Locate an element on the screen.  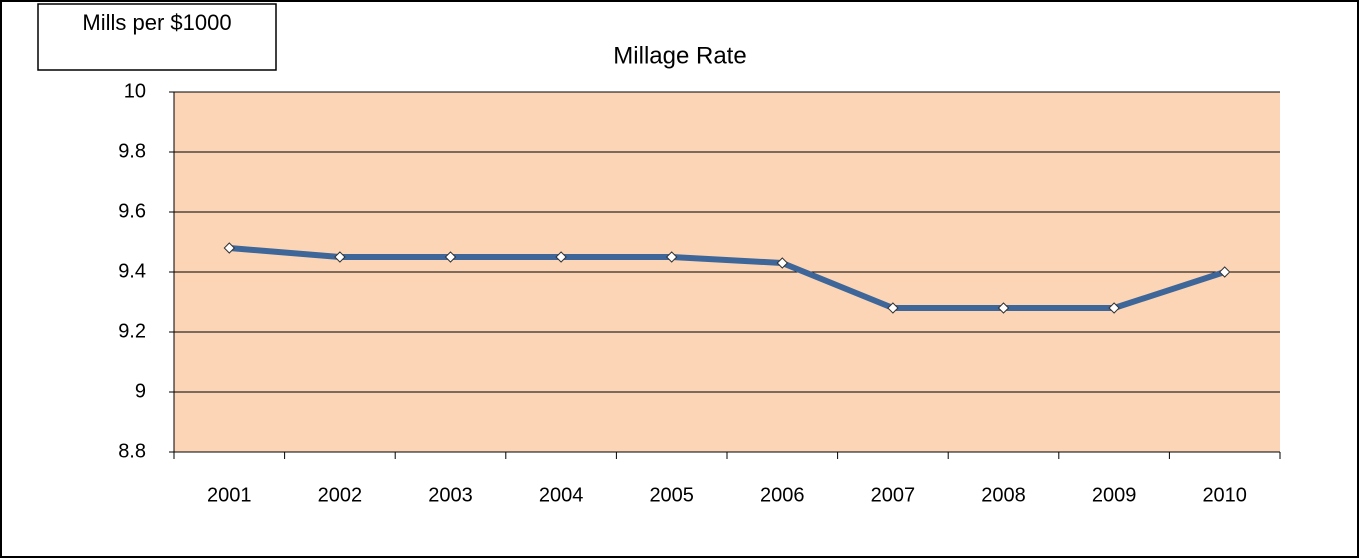
y-tick-label: 9.6 is located at coordinates (132, 211).